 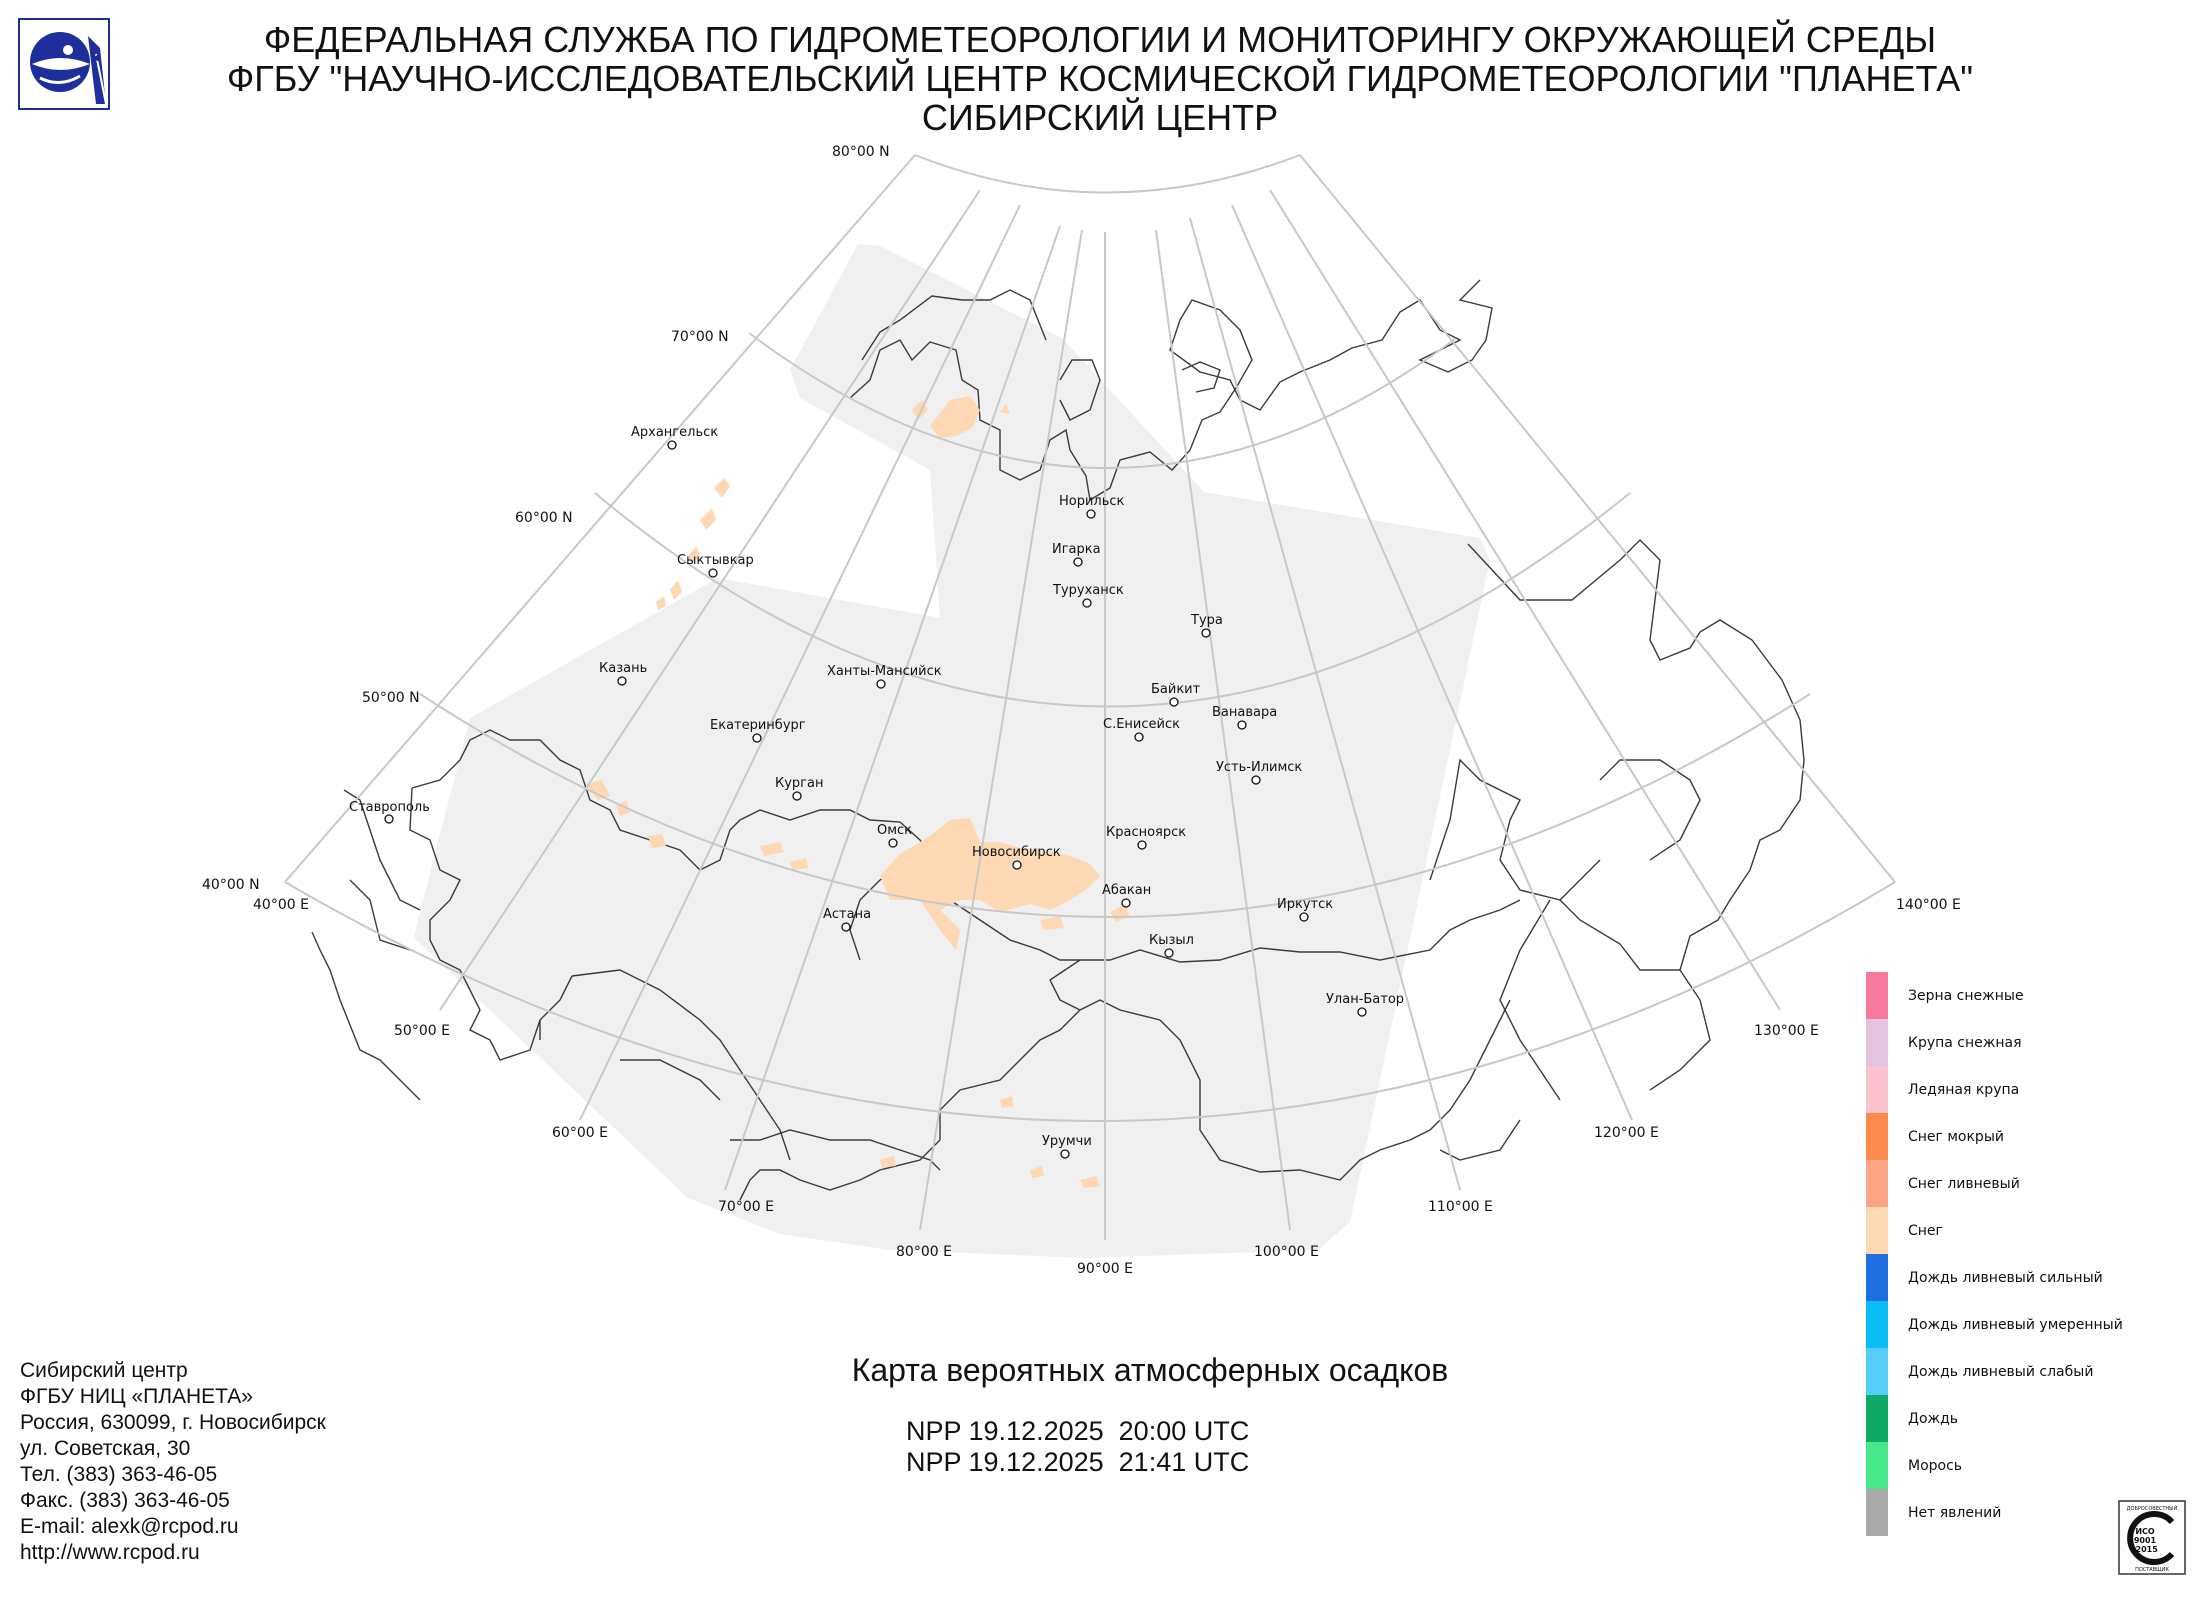 What do you see at coordinates (1076, 549) in the screenshot?
I see `city-label-igarka: Игарка` at bounding box center [1076, 549].